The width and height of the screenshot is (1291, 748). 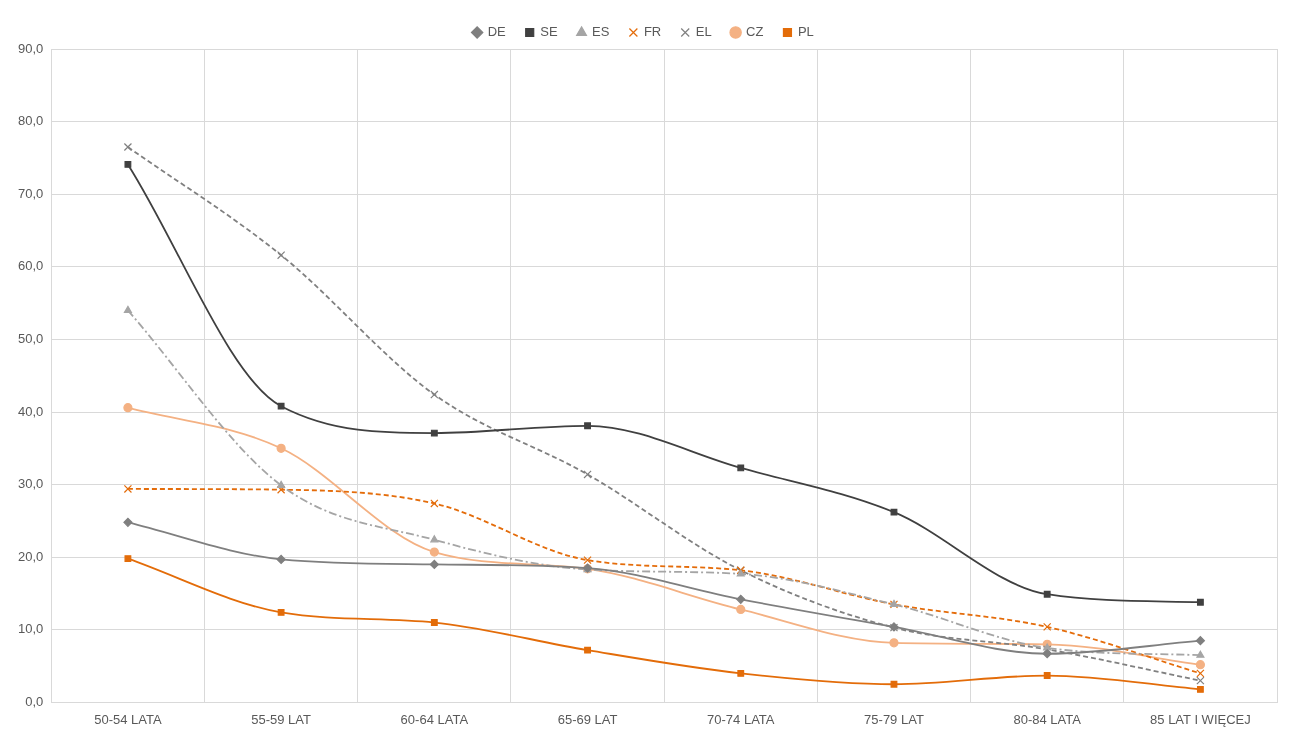 I want to click on y-tick-label: 90,0, so click(x=30, y=48).